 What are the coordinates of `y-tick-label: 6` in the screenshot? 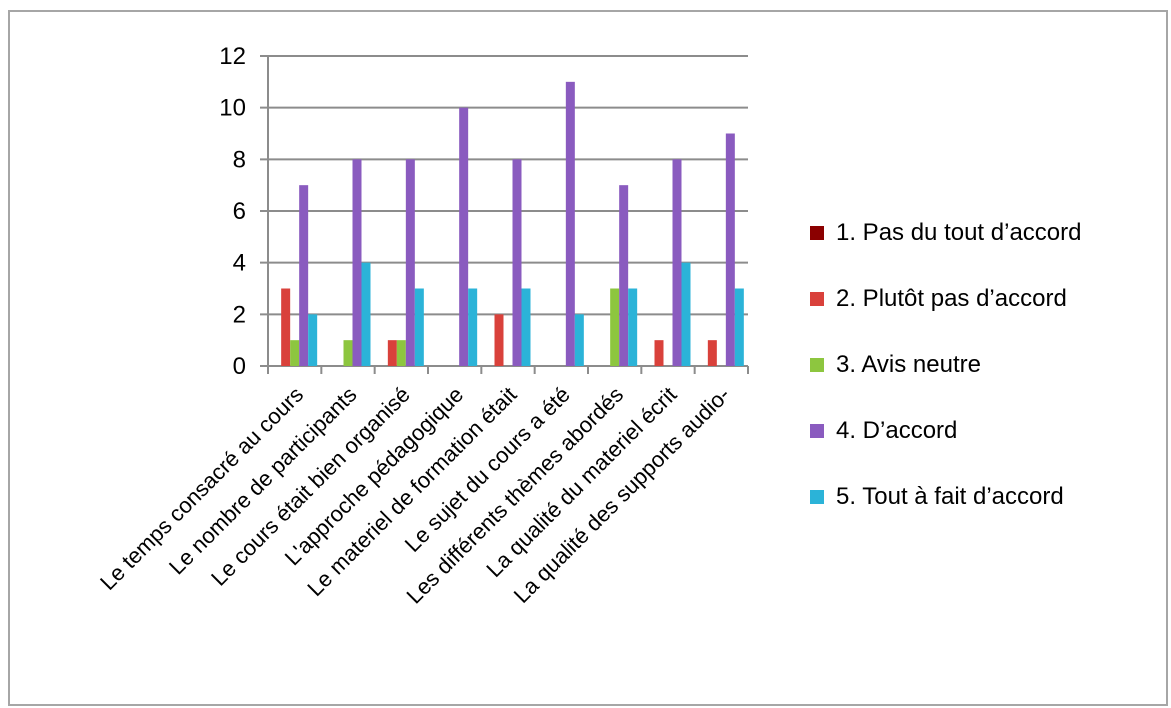 It's located at (239, 211).